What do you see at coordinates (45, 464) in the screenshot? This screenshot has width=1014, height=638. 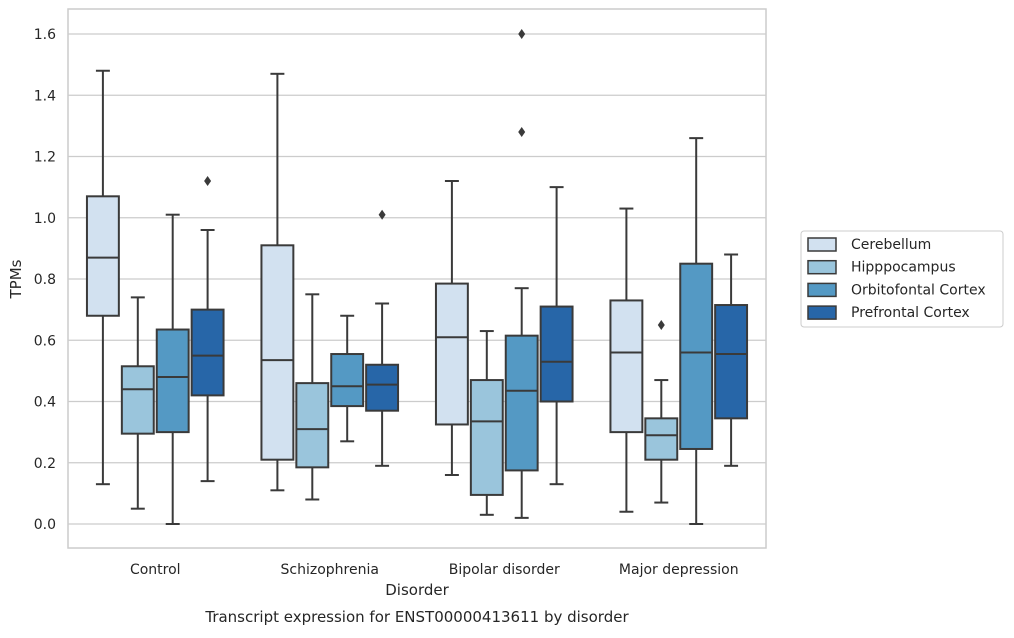 I see `y-tick-label: 0.2` at bounding box center [45, 464].